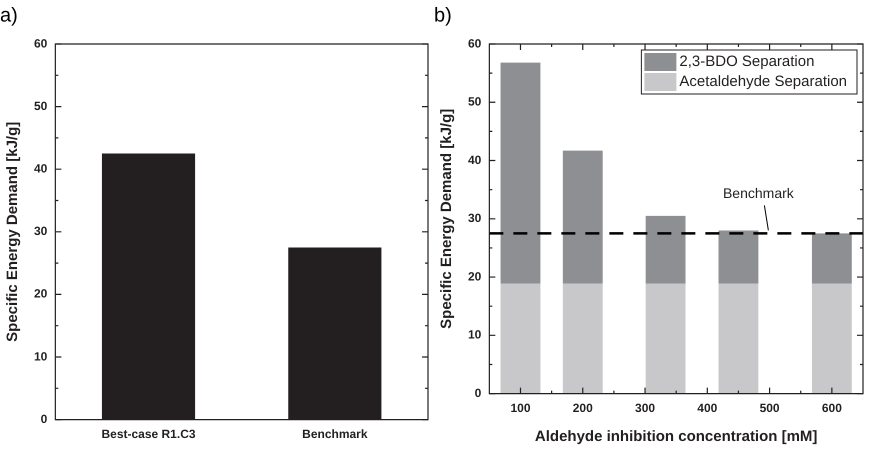 The height and width of the screenshot is (450, 869). Describe the element at coordinates (583, 408) in the screenshot. I see `x-tick-label: 200` at that location.